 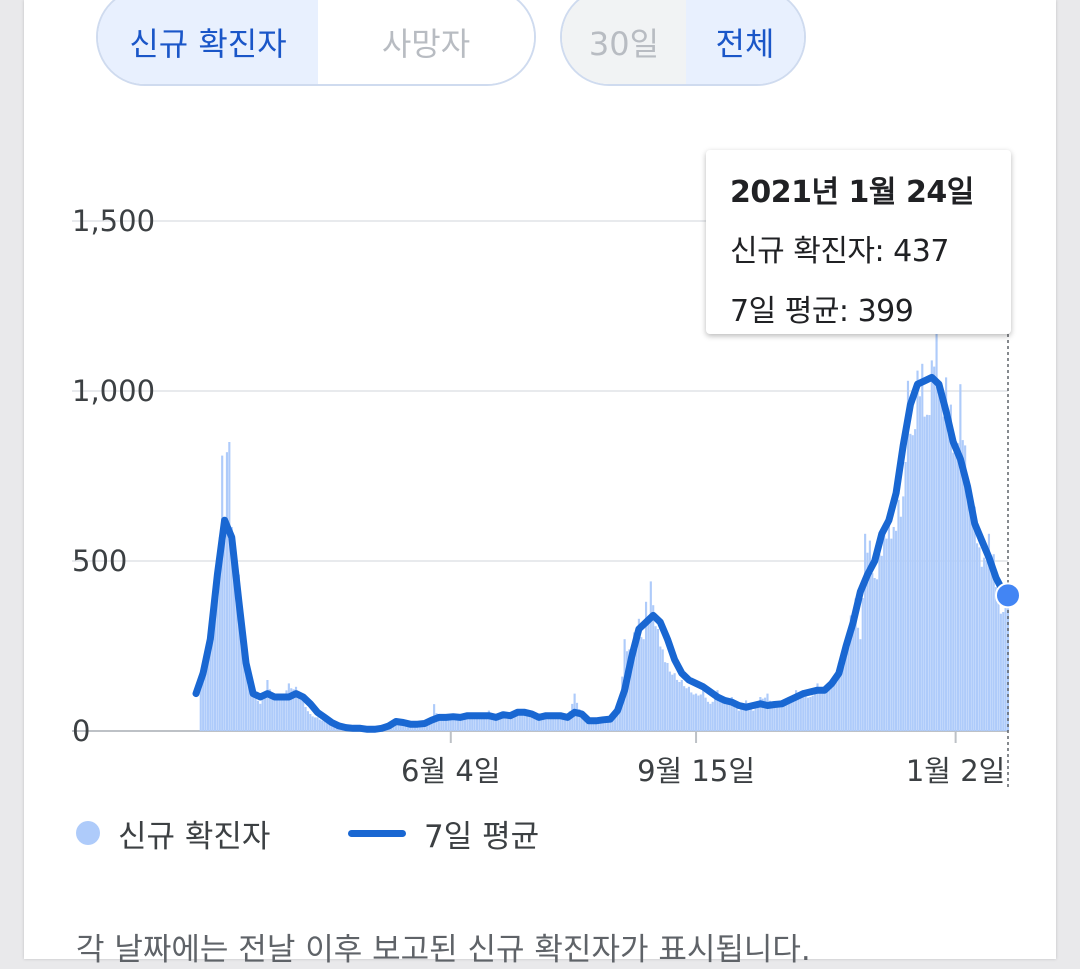 I want to click on y-tick-label: 500, so click(x=99, y=561).